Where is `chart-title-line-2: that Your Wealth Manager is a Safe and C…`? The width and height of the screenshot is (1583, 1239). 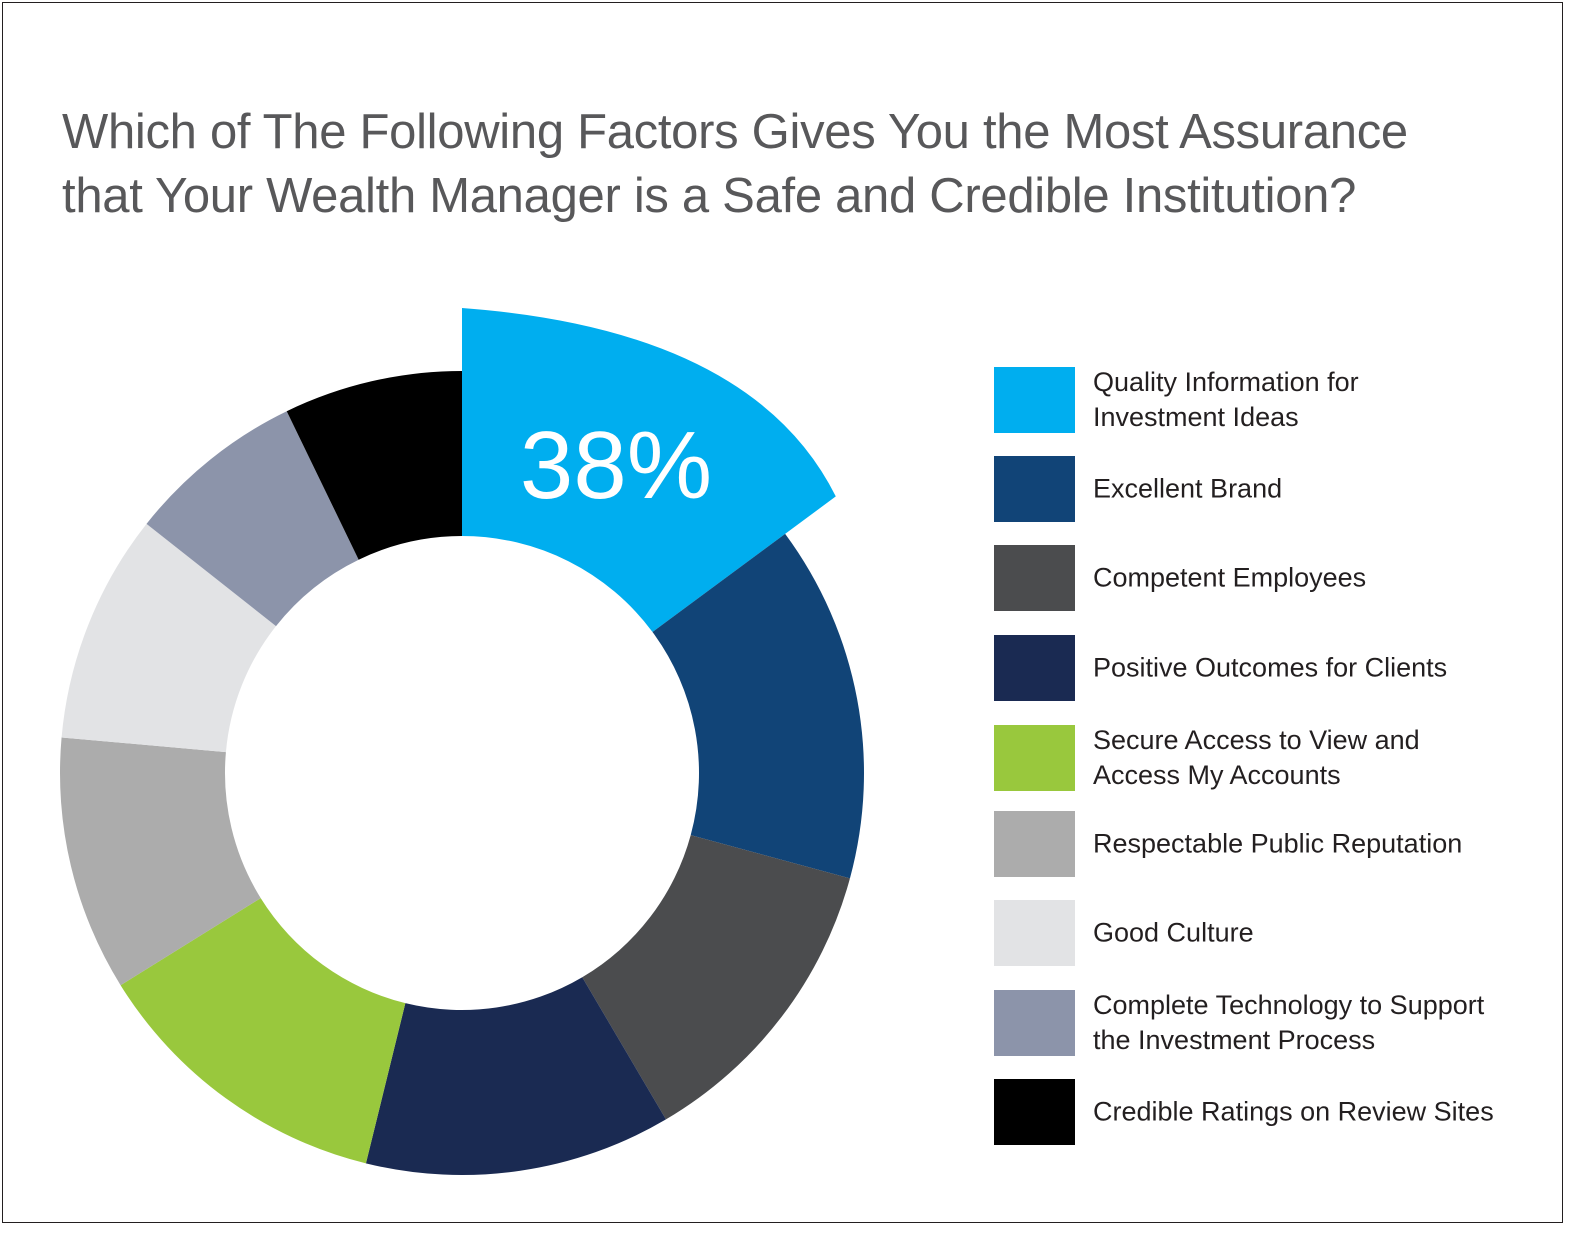
chart-title-line-2: that Your Wealth Manager is a Safe and C… is located at coordinates (709, 196).